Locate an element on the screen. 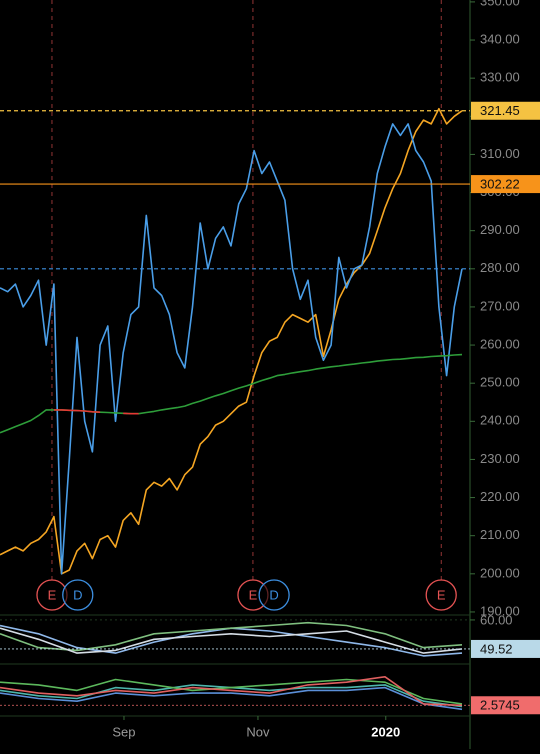 This screenshot has height=754, width=540. y-tick-label: 60.00 is located at coordinates (496, 619).